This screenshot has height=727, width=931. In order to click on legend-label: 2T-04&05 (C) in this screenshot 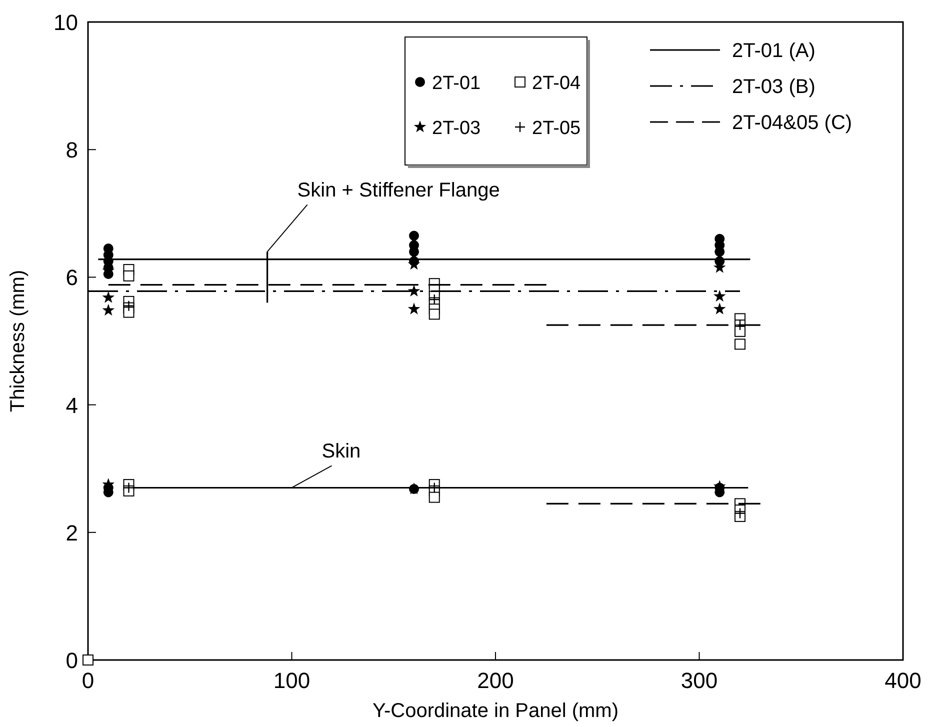, I will do `click(792, 123)`.